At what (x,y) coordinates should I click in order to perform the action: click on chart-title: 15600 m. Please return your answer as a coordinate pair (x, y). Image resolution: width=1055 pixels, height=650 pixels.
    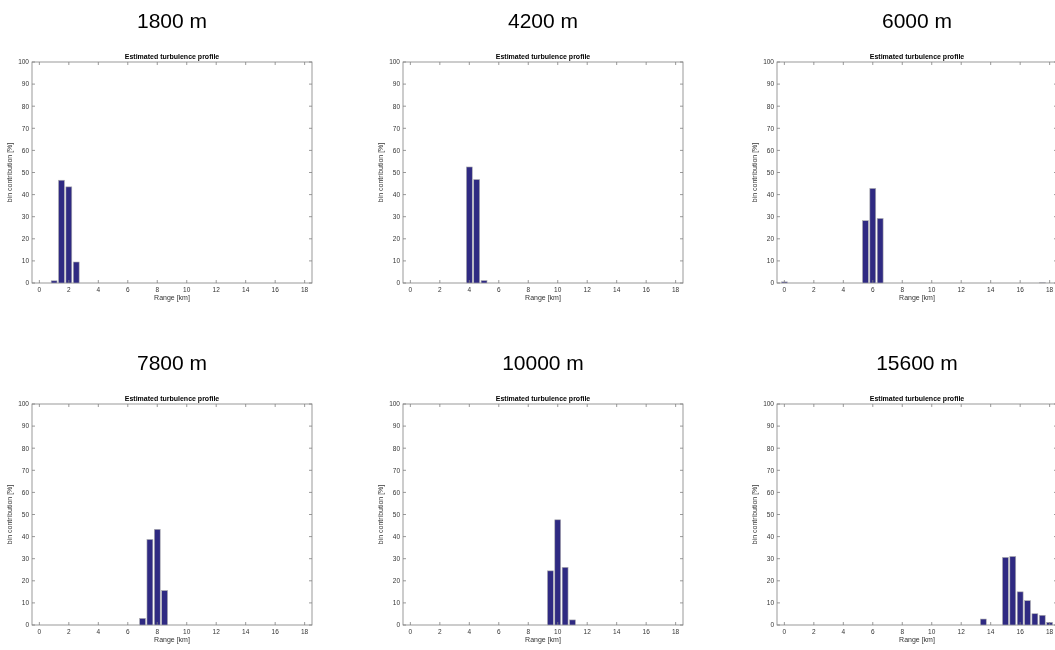
    Looking at the image, I should click on (917, 362).